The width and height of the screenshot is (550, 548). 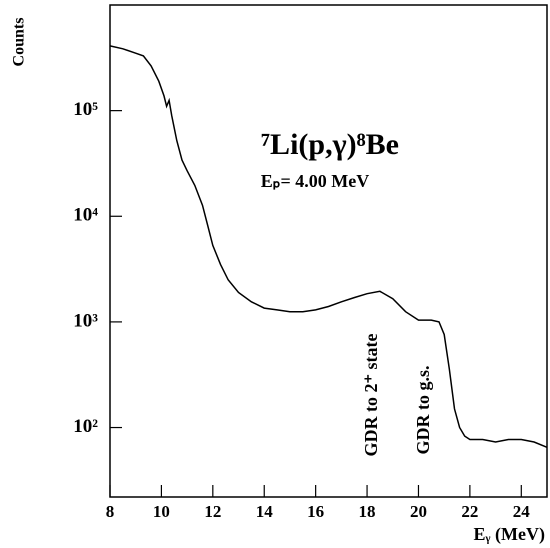 What do you see at coordinates (110, 511) in the screenshot?
I see `x-tick-label: 8` at bounding box center [110, 511].